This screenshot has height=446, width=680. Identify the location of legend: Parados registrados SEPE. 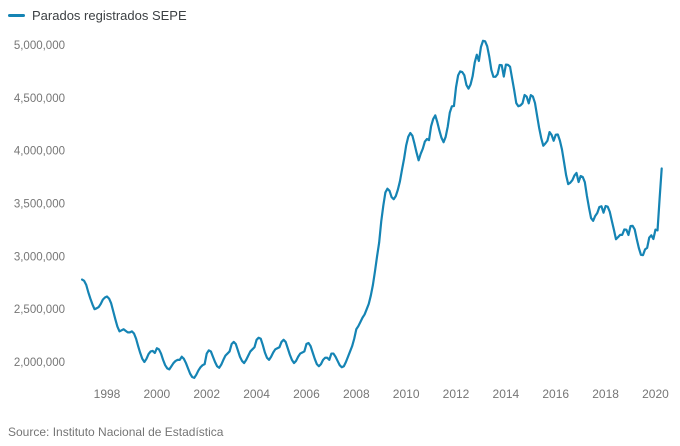
(97, 15).